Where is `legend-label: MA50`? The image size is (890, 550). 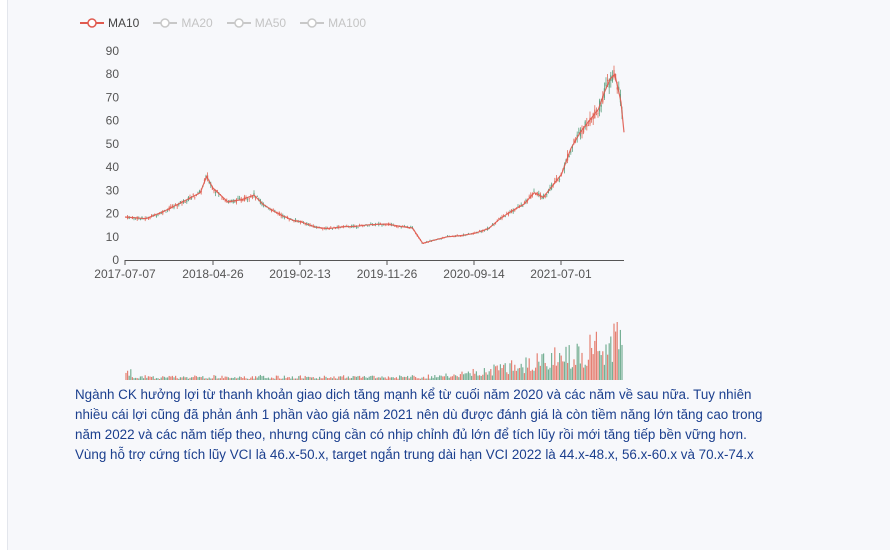
legend-label: MA50 is located at coordinates (270, 23).